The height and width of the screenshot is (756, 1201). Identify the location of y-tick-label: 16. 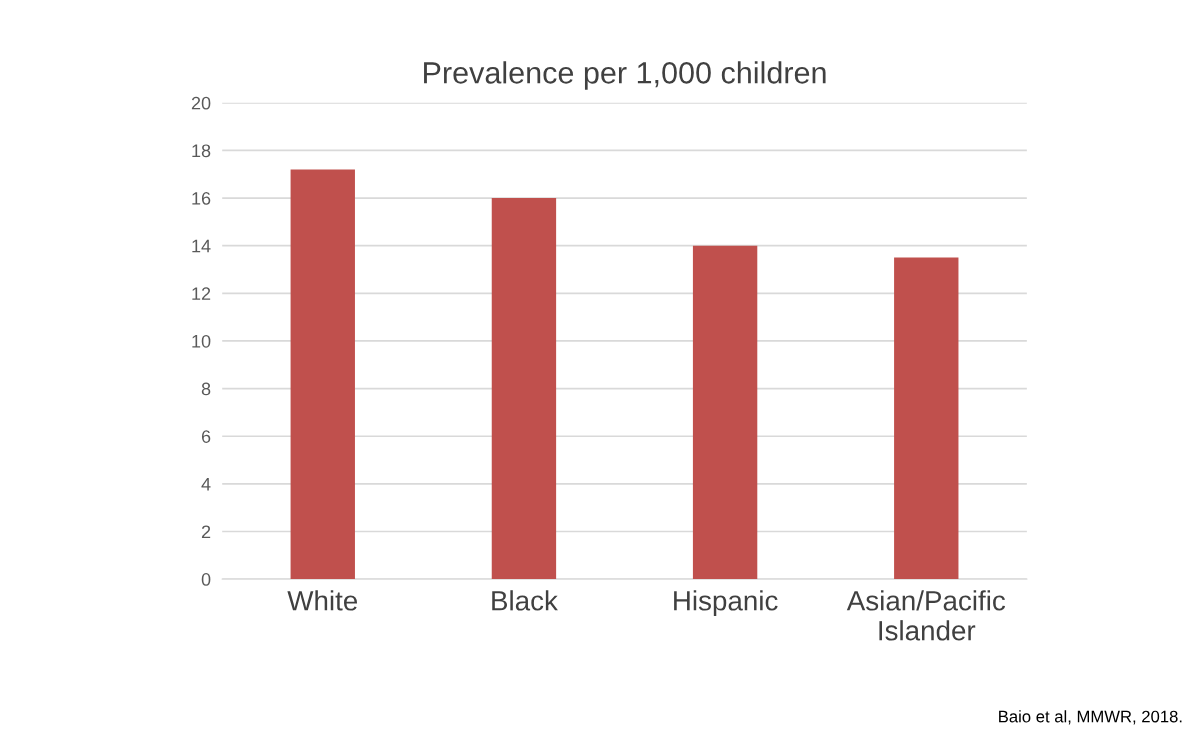
(201, 198).